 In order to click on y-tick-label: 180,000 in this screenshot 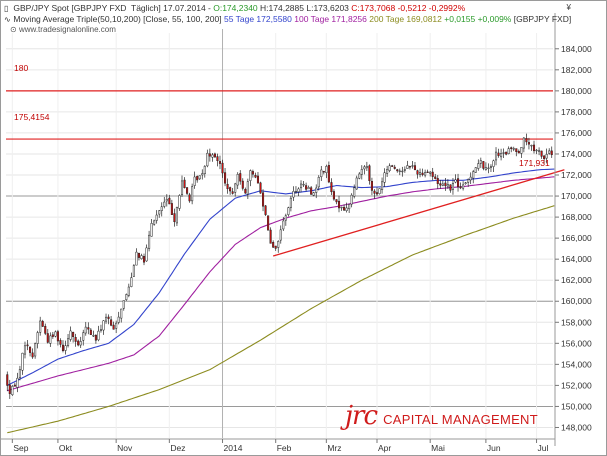, I will do `click(576, 91)`.